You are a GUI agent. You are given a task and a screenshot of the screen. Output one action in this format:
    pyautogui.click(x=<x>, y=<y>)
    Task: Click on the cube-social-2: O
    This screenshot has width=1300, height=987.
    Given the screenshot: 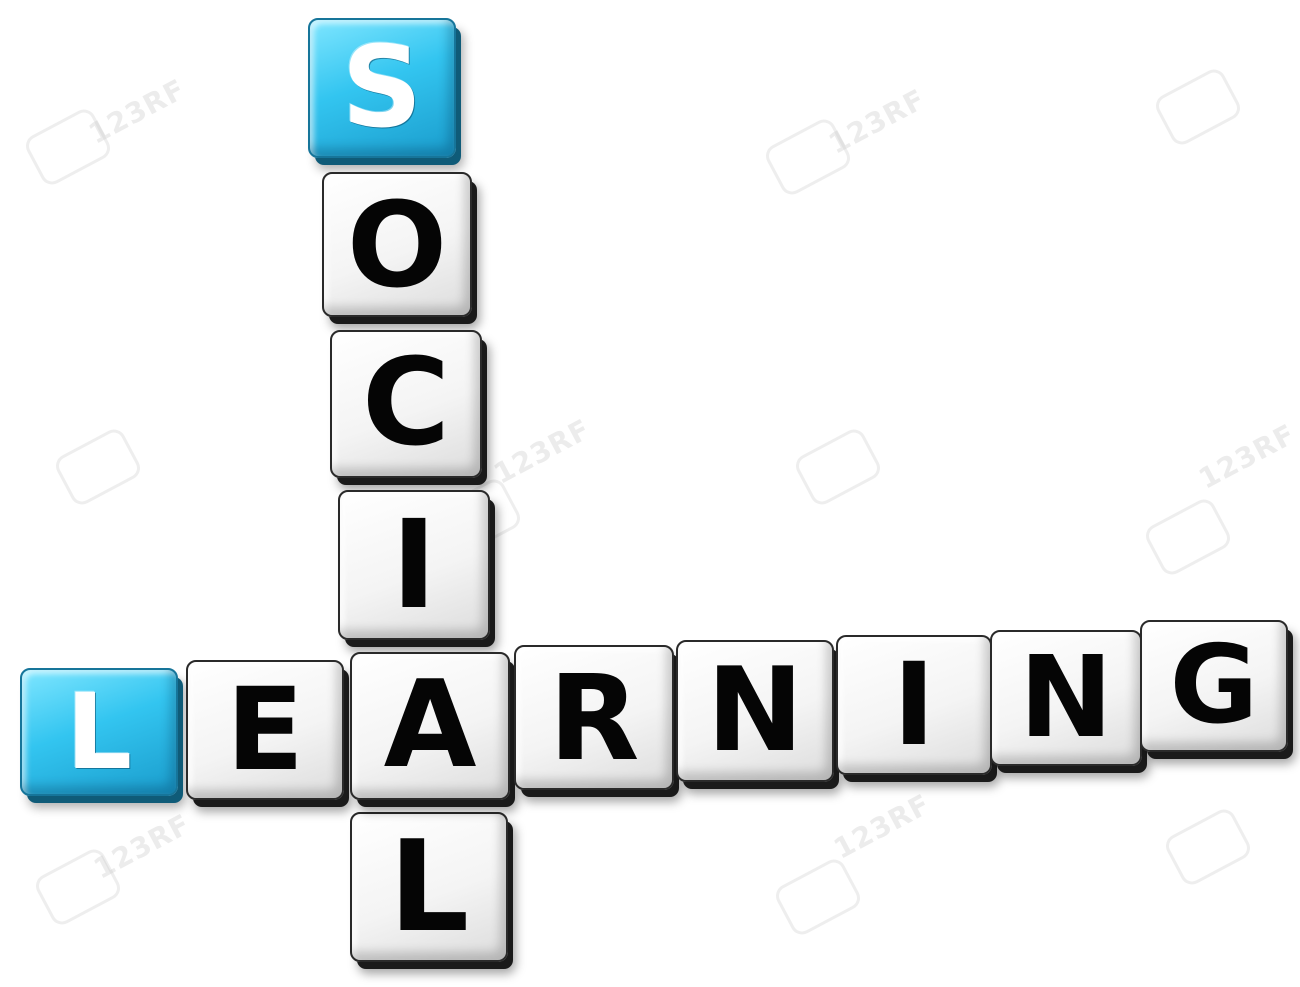 What is the action you would take?
    pyautogui.click(x=397, y=244)
    